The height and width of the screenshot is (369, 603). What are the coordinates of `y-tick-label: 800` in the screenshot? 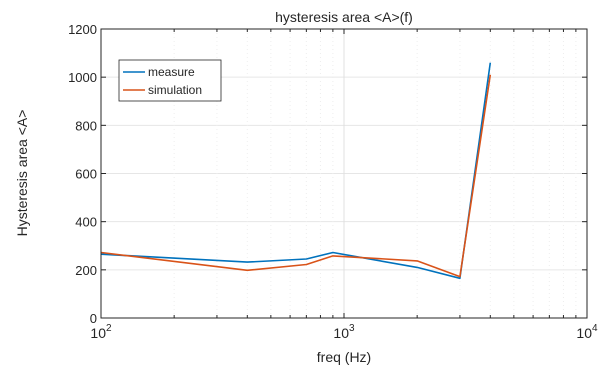 It's located at (86, 125).